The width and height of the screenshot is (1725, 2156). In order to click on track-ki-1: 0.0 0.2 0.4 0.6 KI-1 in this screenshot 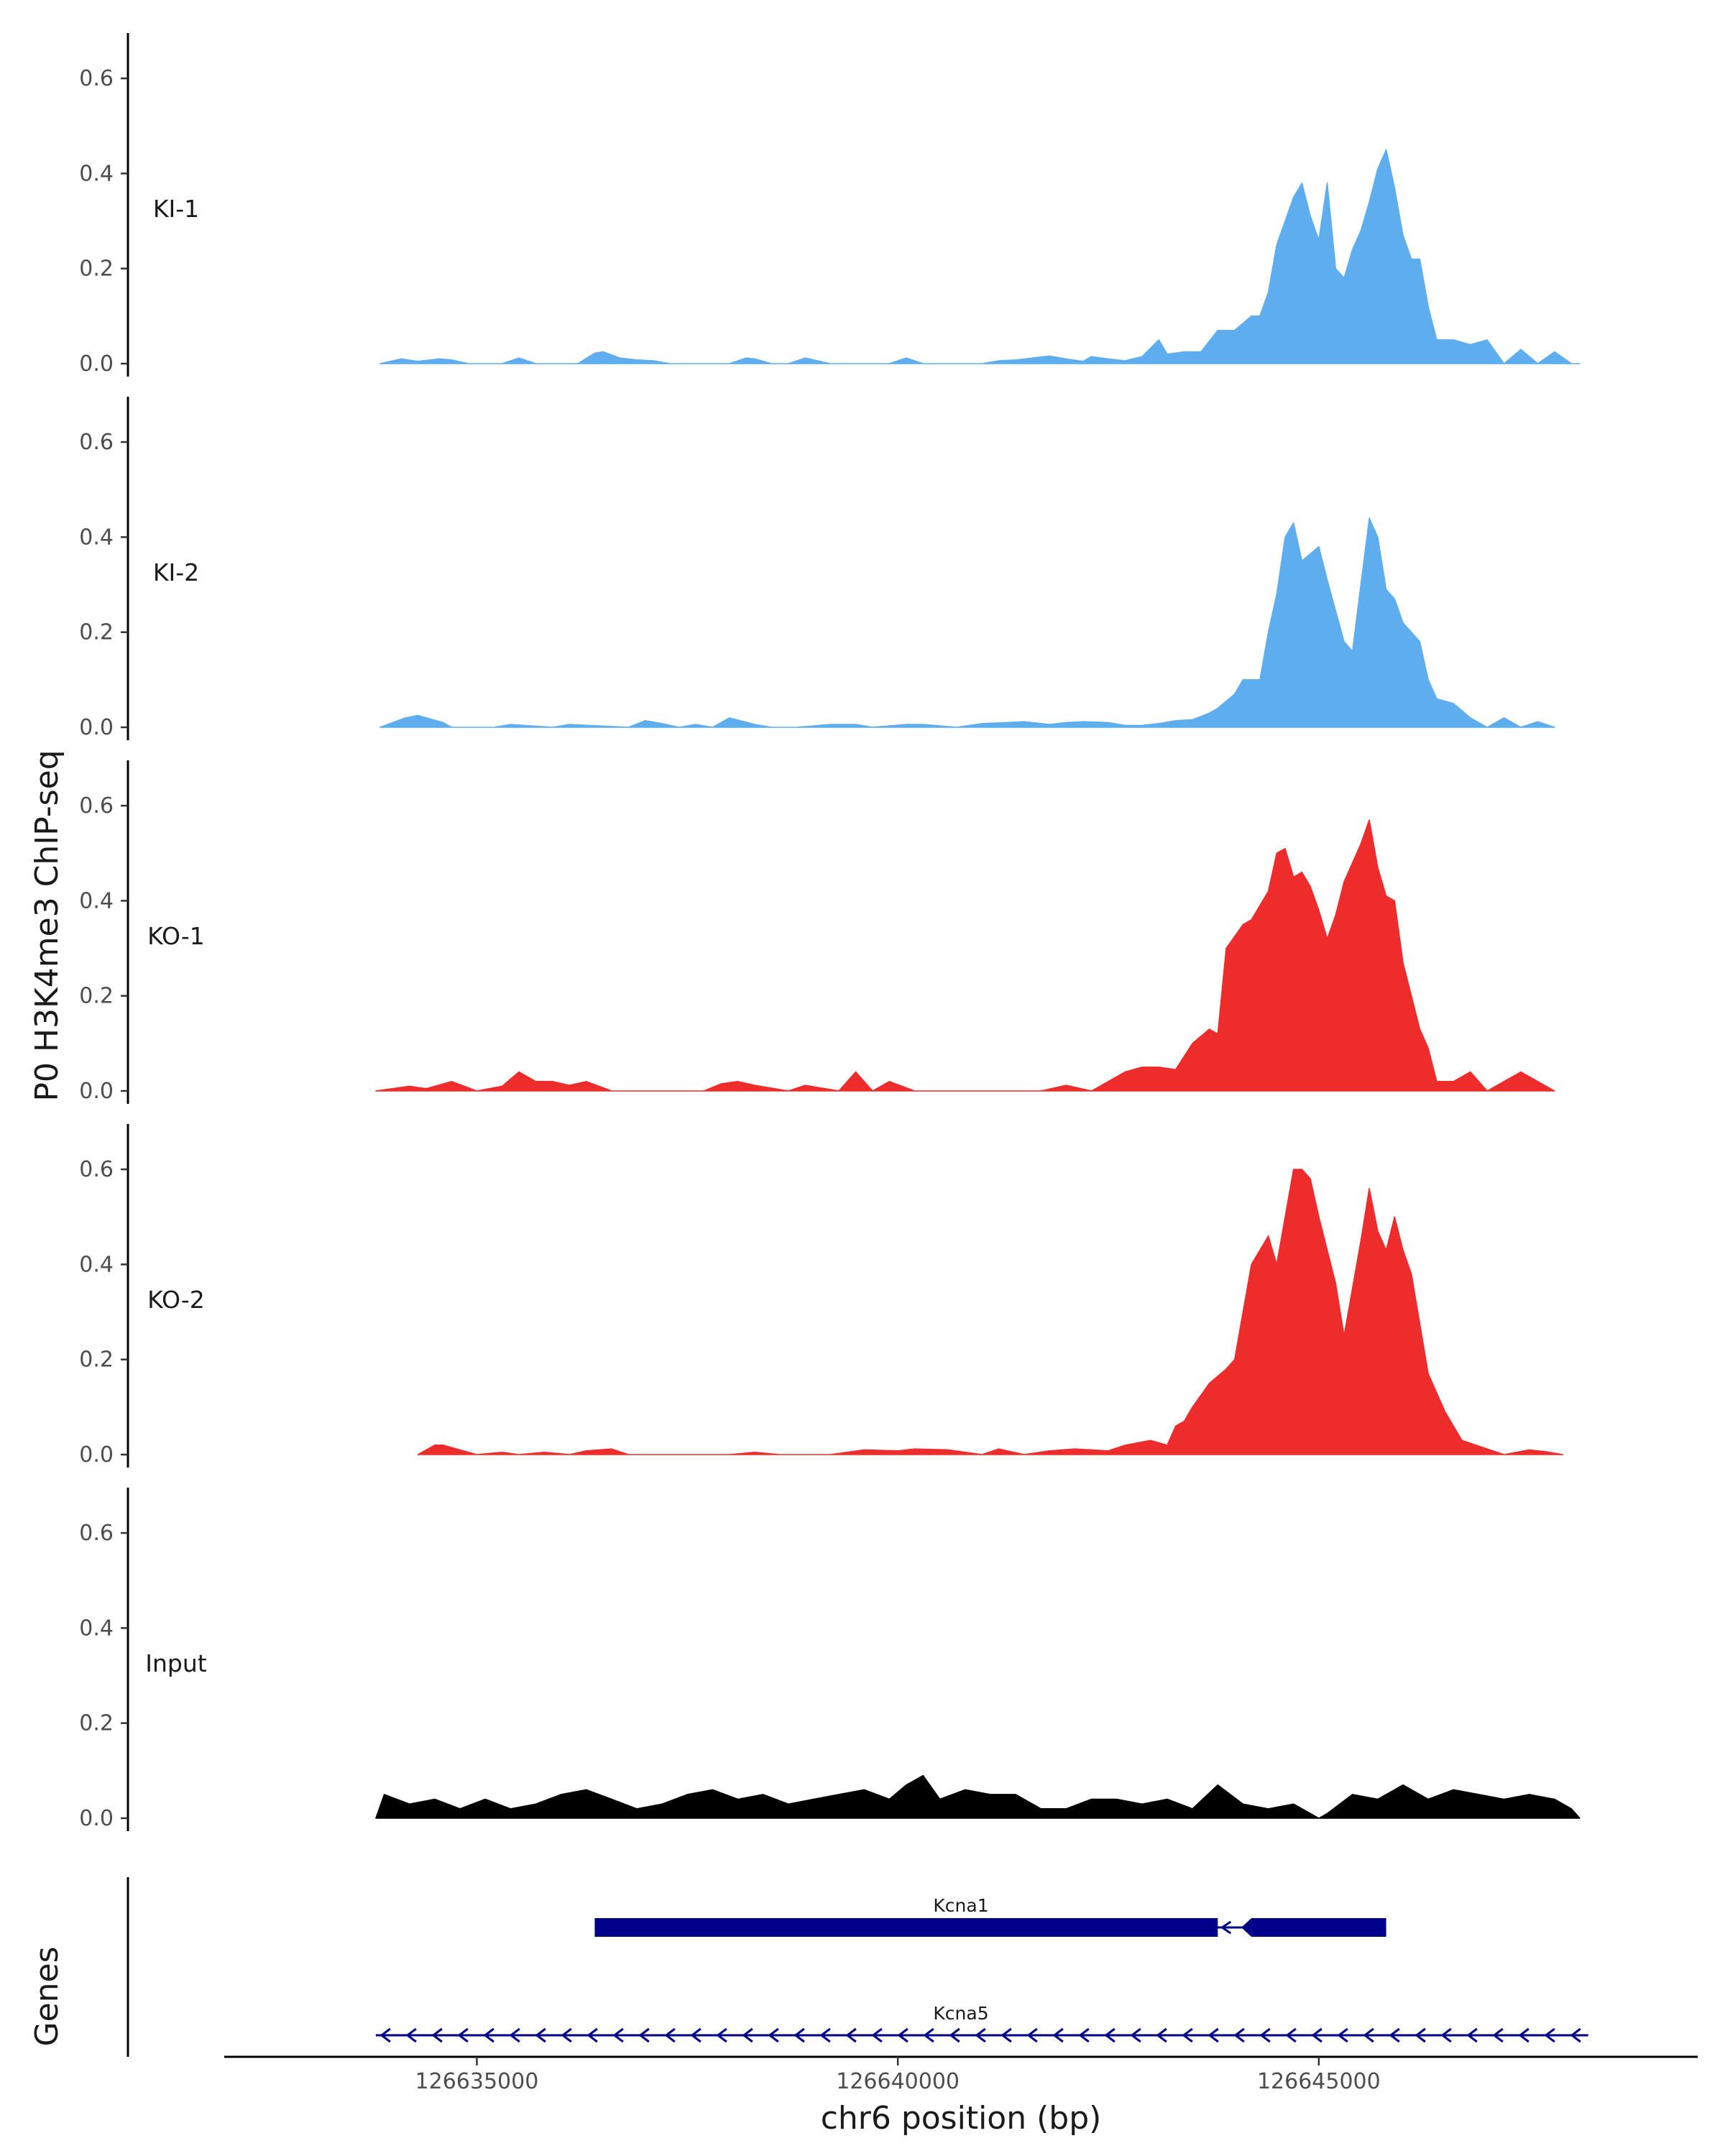, I will do `click(830, 205)`.